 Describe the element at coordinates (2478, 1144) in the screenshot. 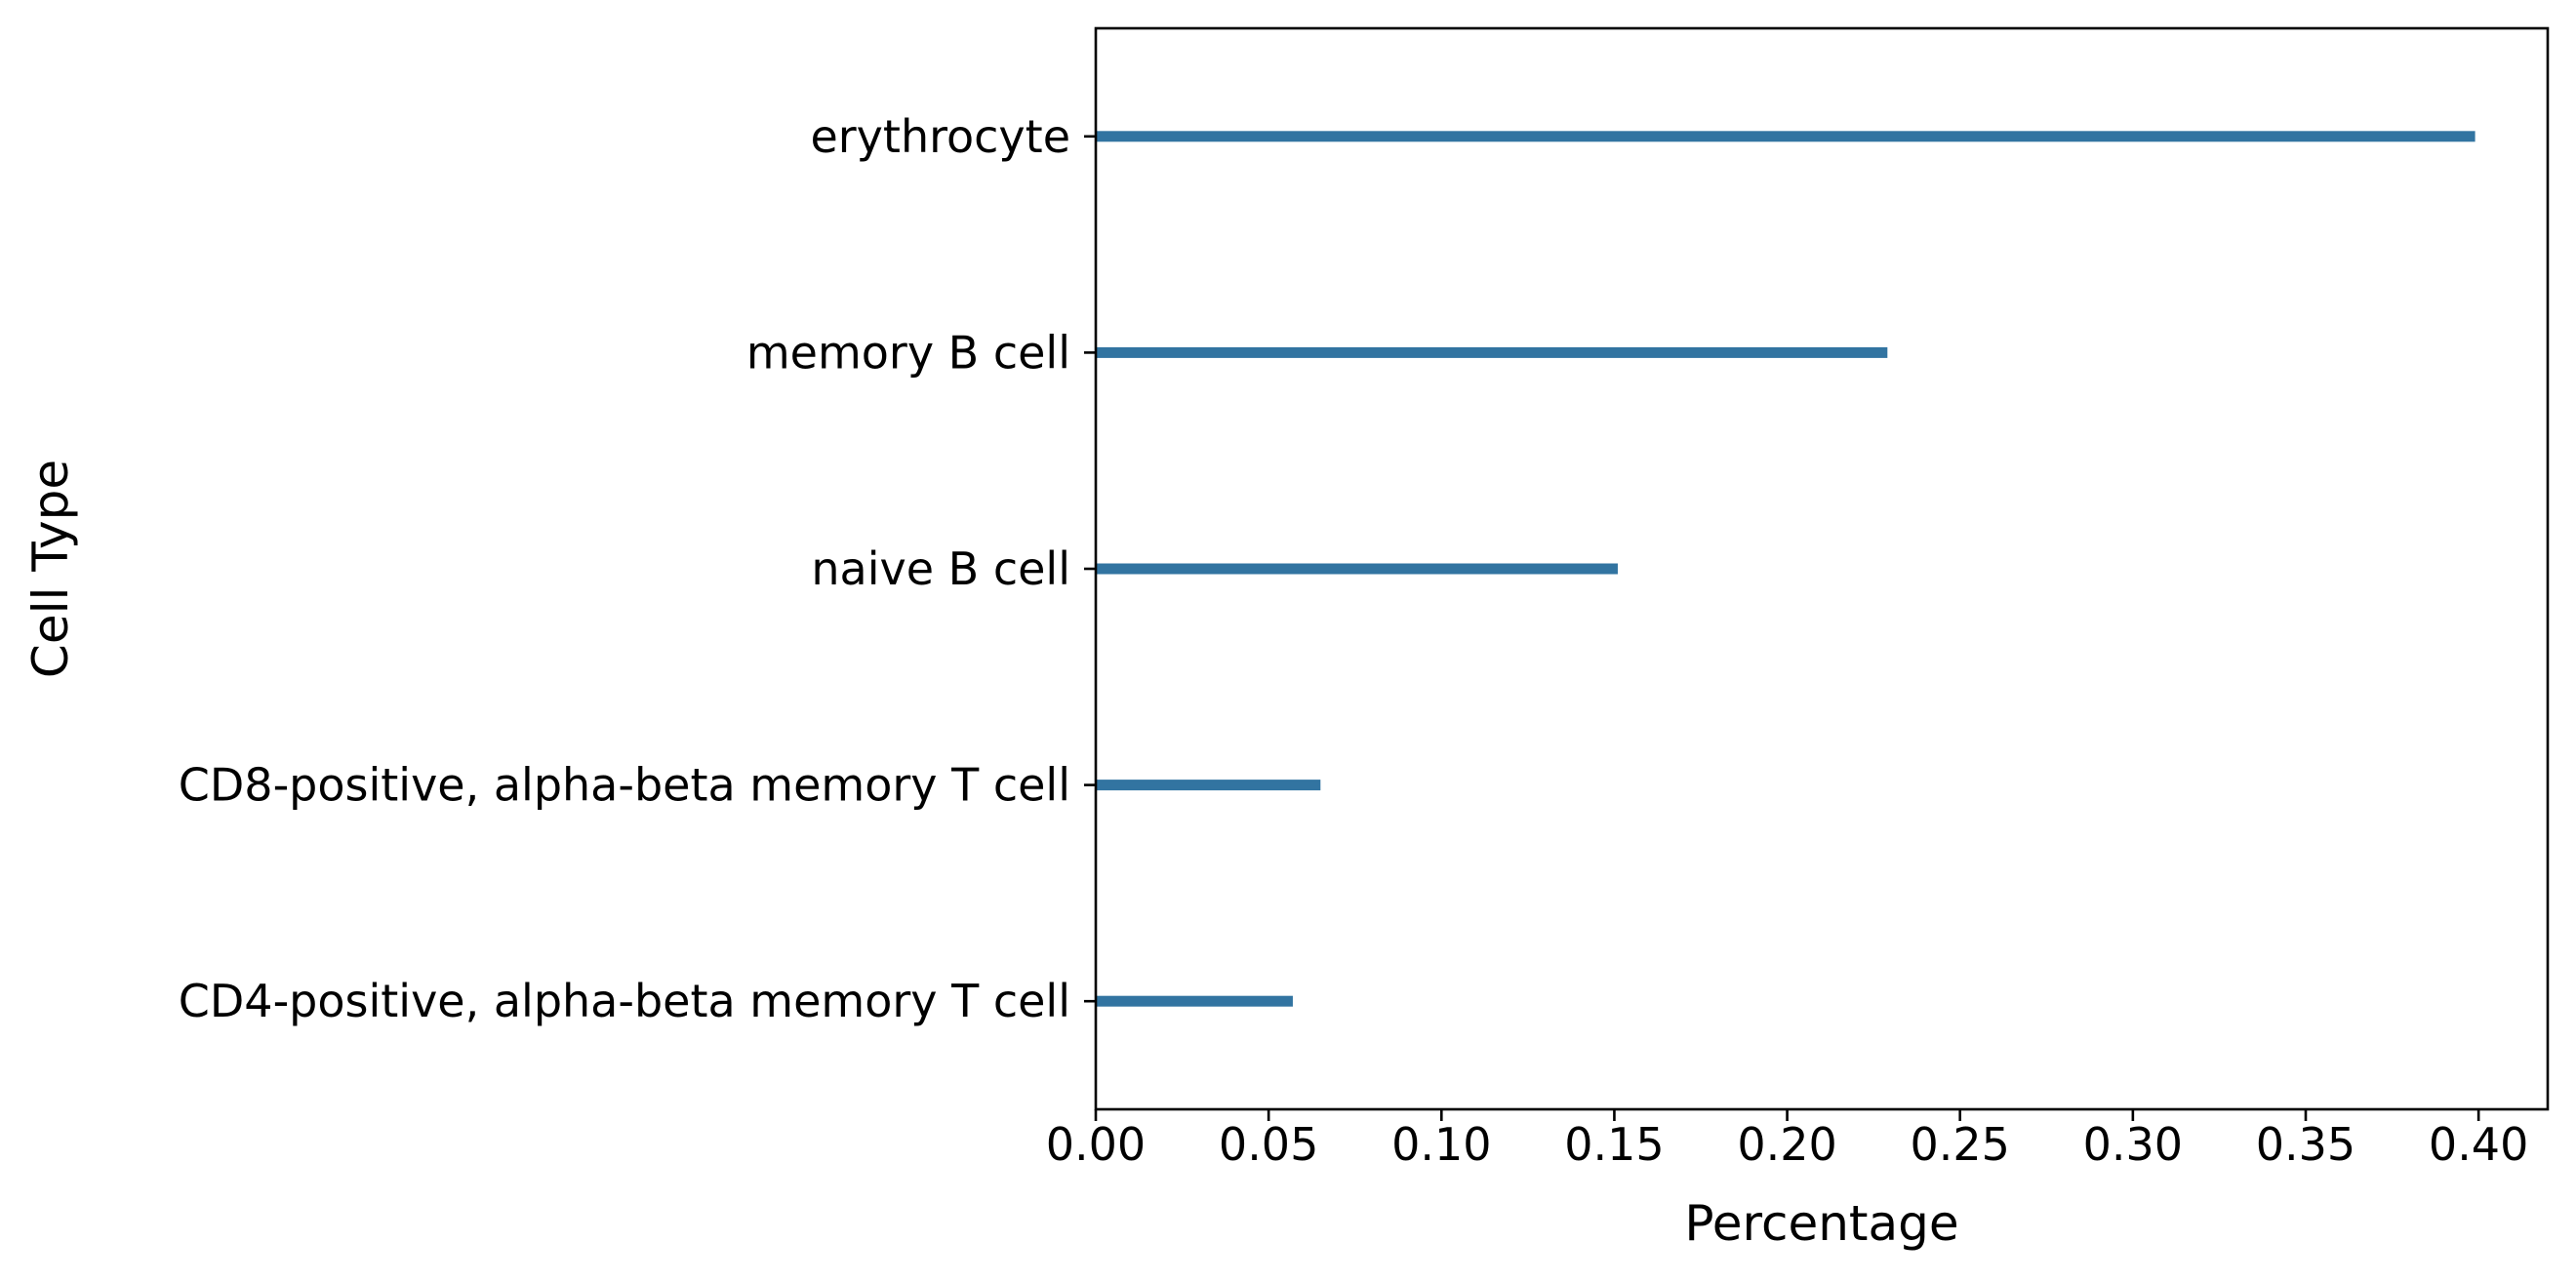

I see `x-tick-label: 0.40` at that location.